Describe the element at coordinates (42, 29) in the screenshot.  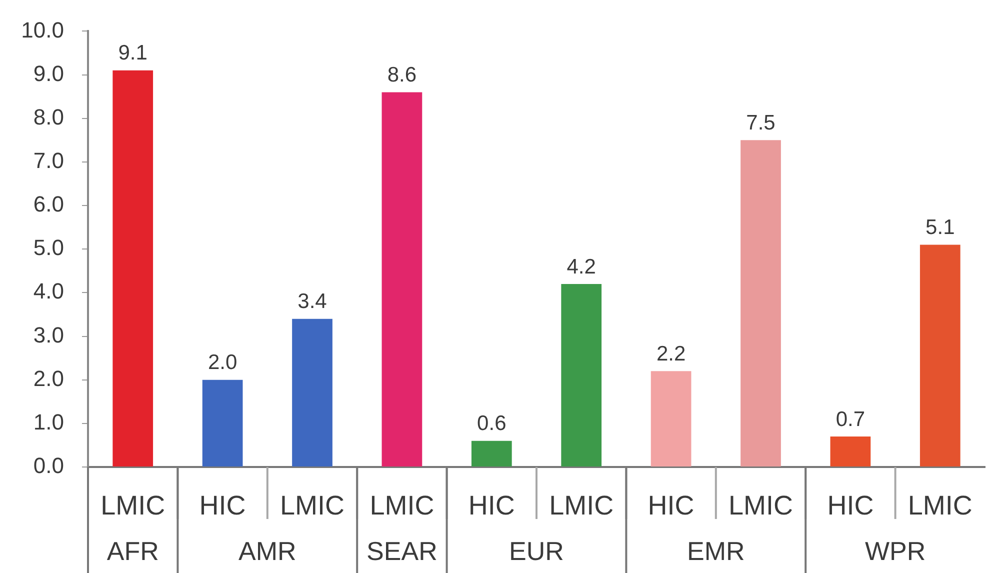
I see `y-tick-label: 10.0` at that location.